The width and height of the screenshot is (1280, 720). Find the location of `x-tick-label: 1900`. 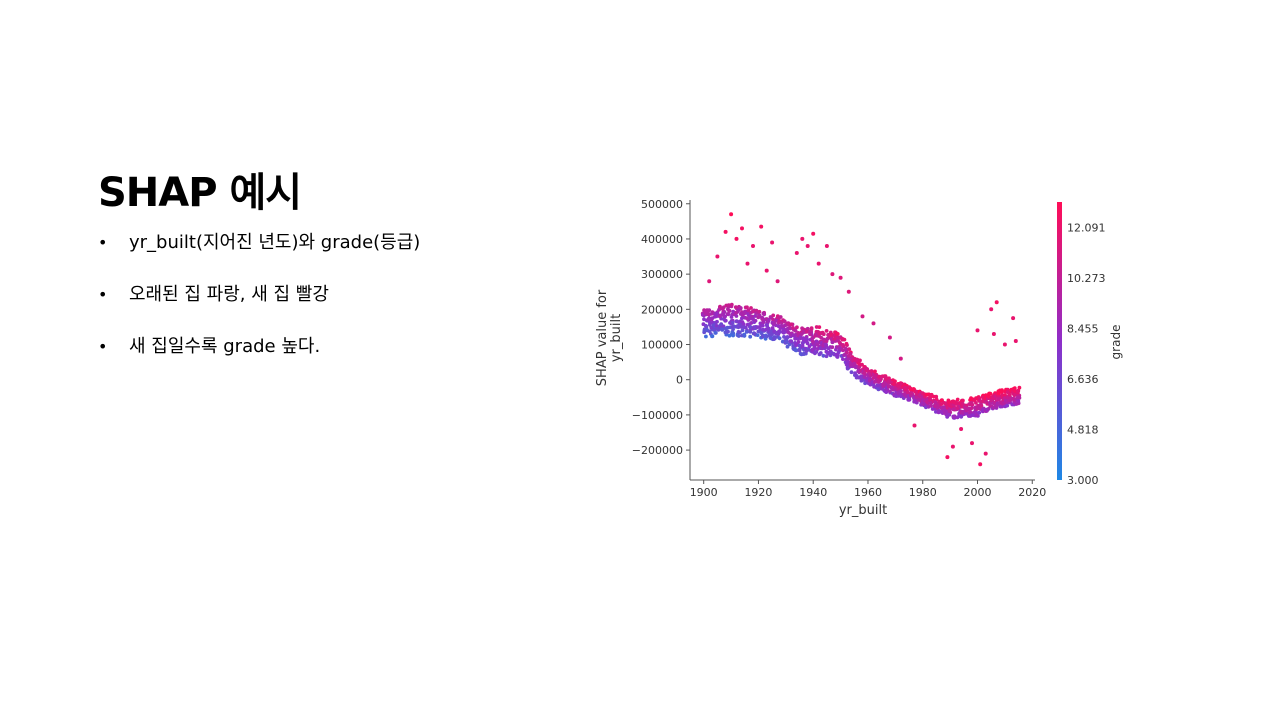

x-tick-label: 1900 is located at coordinates (704, 492).